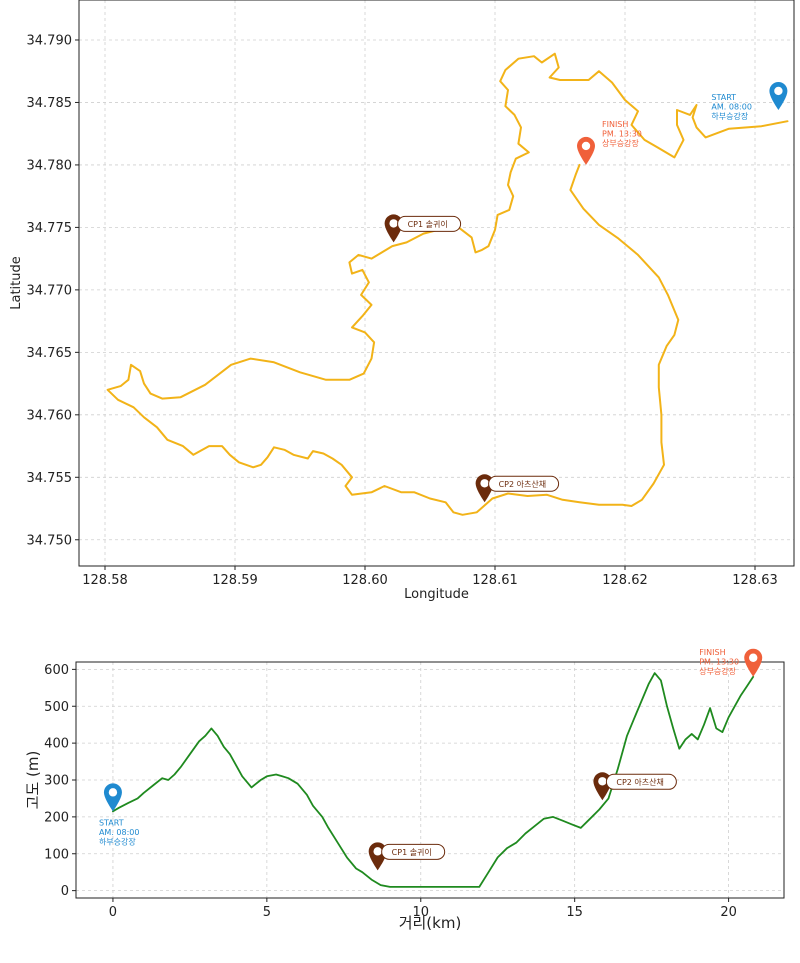 The width and height of the screenshot is (800, 963). I want to click on y-tick-label: 34.790, so click(50, 40).